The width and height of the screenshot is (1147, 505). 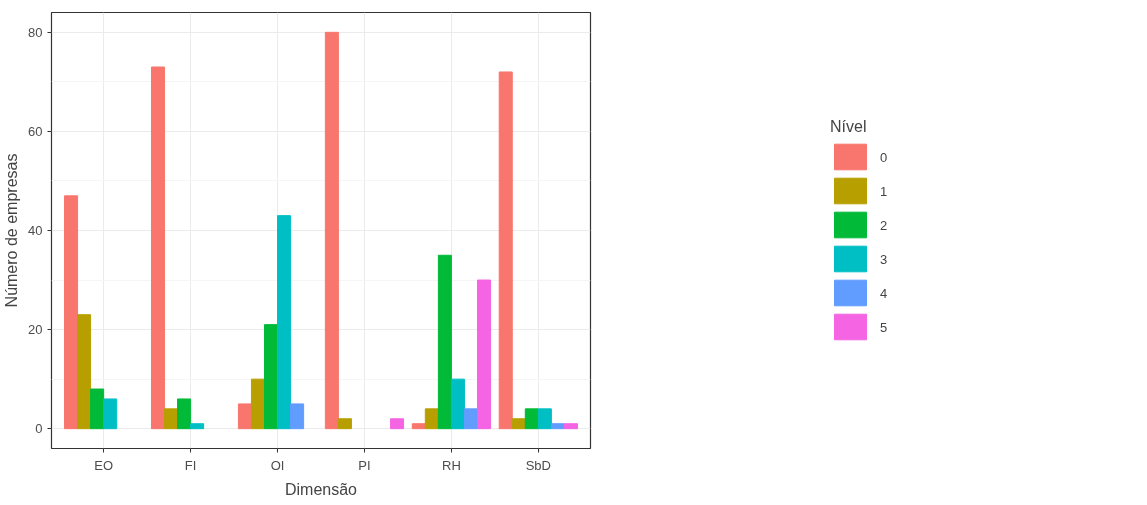 What do you see at coordinates (35, 230) in the screenshot?
I see `y-tick-label: 40` at bounding box center [35, 230].